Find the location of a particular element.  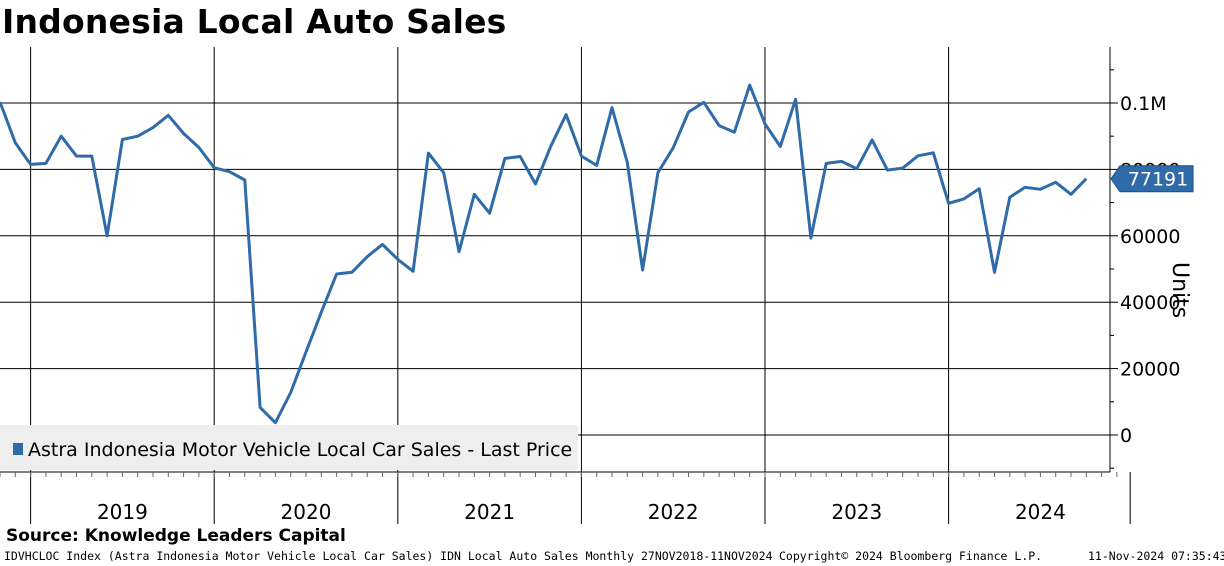

footer-copyright: Copyright© 2024 Bloomberg Finance L.P. is located at coordinates (911, 556).